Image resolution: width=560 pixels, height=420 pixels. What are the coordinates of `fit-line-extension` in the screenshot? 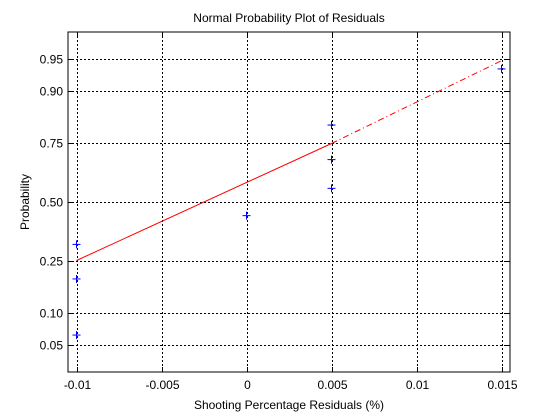 It's located at (416, 102).